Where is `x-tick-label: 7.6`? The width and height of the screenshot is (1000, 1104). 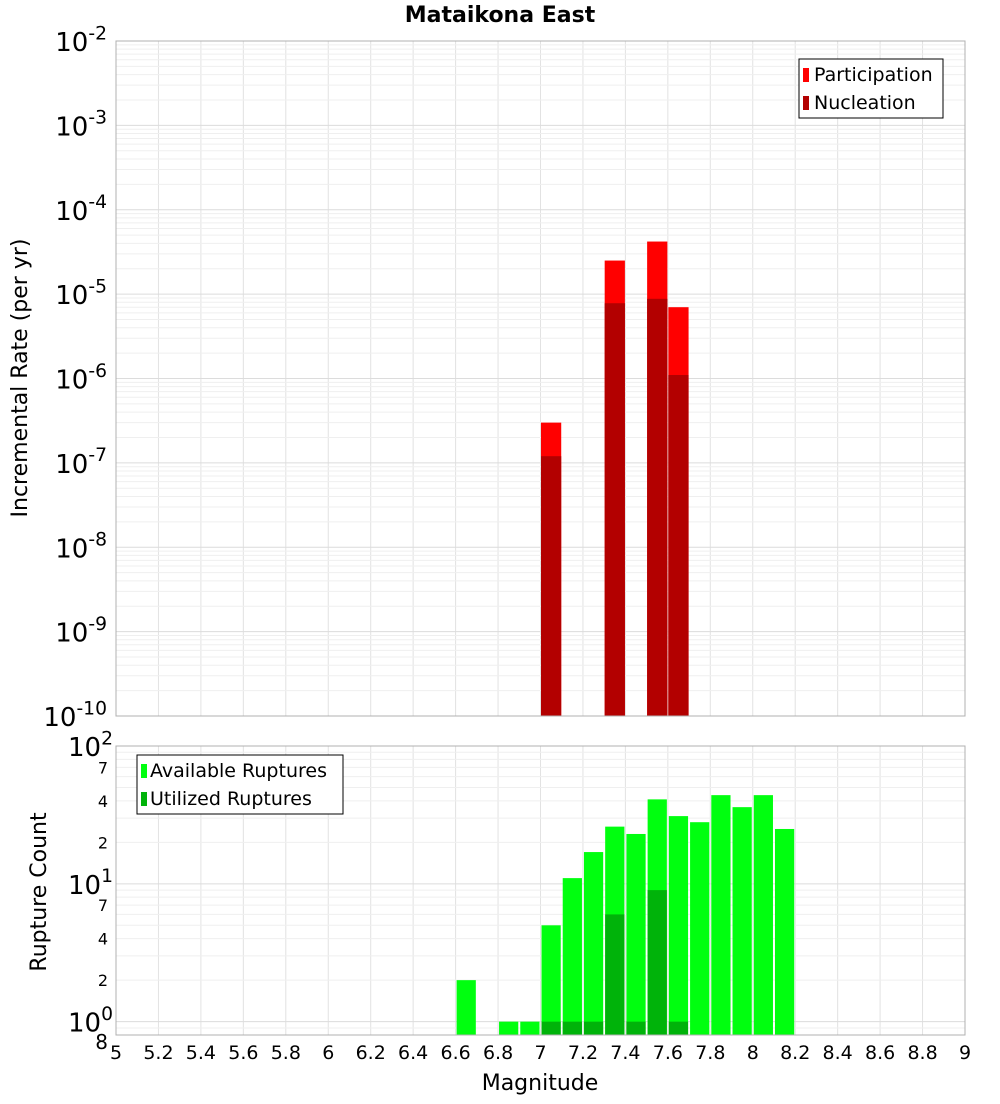
x-tick-label: 7.6 is located at coordinates (668, 1053).